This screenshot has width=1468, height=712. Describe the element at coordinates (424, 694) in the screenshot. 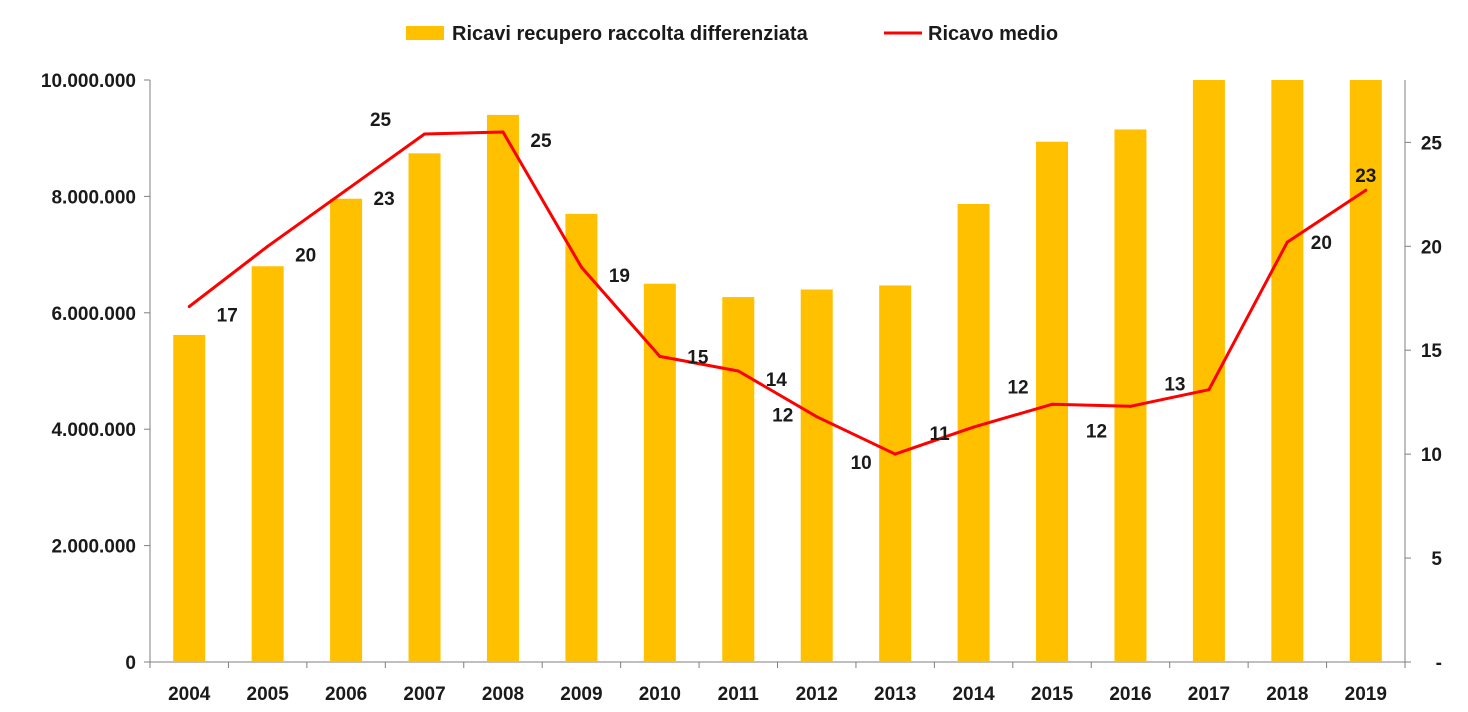

I see `x-tick-label: 2007` at that location.